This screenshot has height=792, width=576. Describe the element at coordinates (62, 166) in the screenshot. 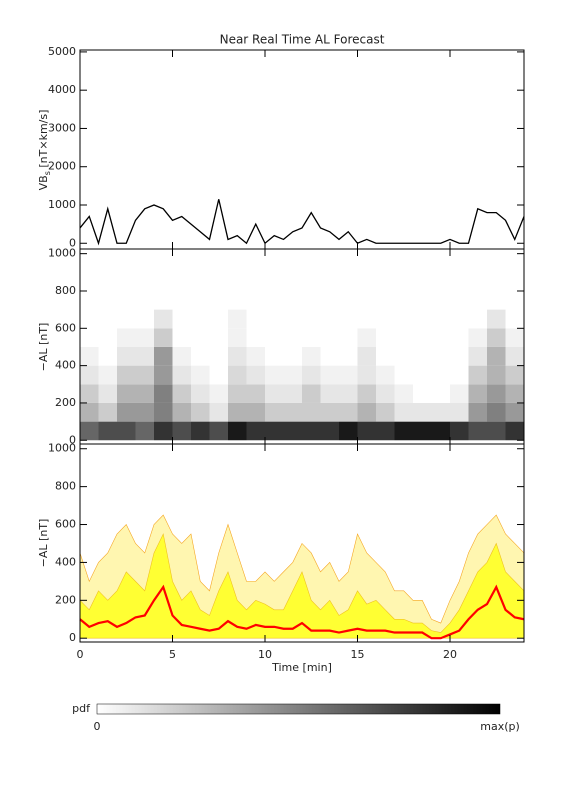

I see `y-tick-label: 2000` at that location.